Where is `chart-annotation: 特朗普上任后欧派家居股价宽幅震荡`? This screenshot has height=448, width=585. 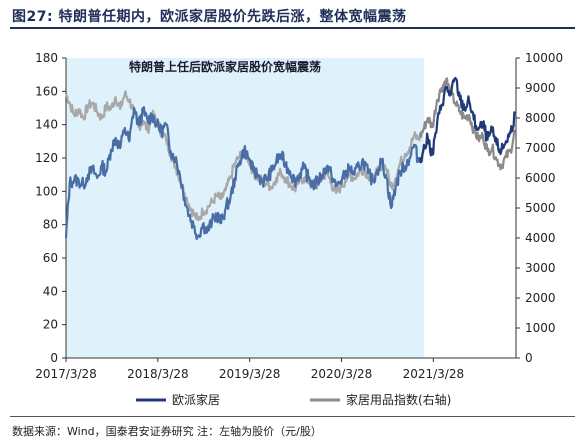 chart-annotation: 特朗普上任后欧派家居股价宽幅震荡 is located at coordinates (225, 66).